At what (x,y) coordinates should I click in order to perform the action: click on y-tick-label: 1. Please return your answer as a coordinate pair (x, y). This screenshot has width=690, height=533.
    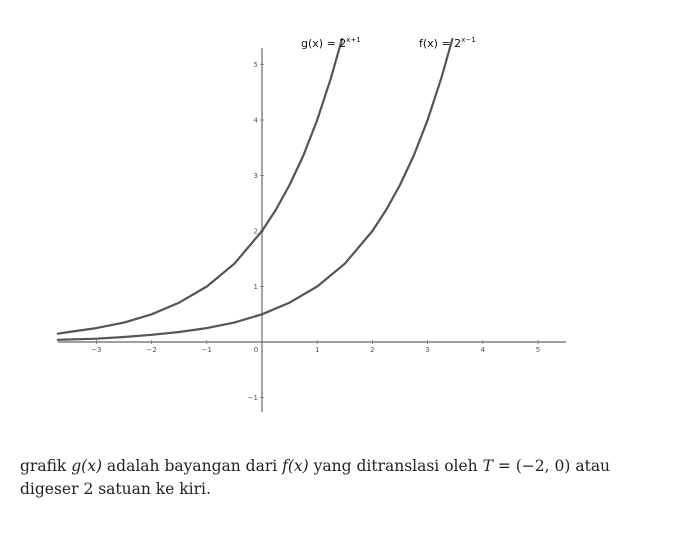
    Looking at the image, I should click on (256, 287).